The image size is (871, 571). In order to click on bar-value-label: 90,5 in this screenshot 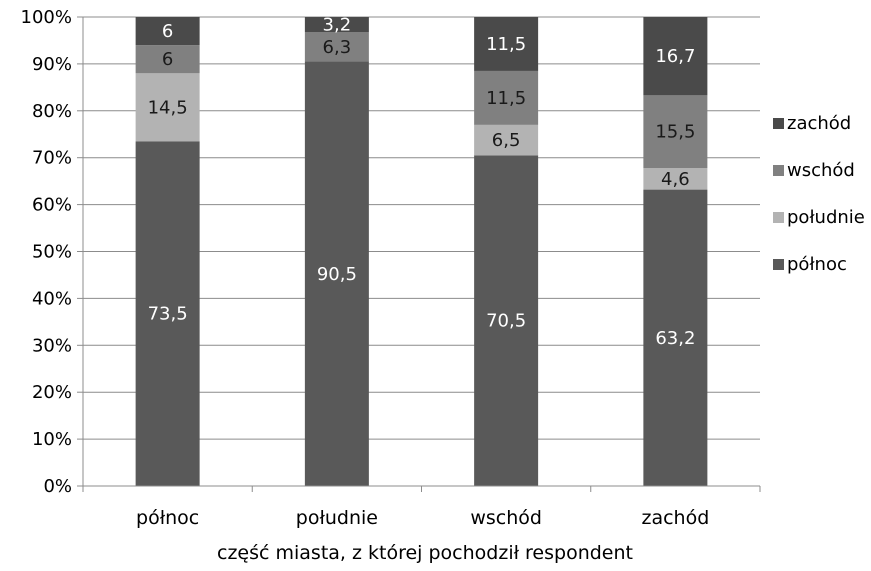, I will do `click(337, 274)`.